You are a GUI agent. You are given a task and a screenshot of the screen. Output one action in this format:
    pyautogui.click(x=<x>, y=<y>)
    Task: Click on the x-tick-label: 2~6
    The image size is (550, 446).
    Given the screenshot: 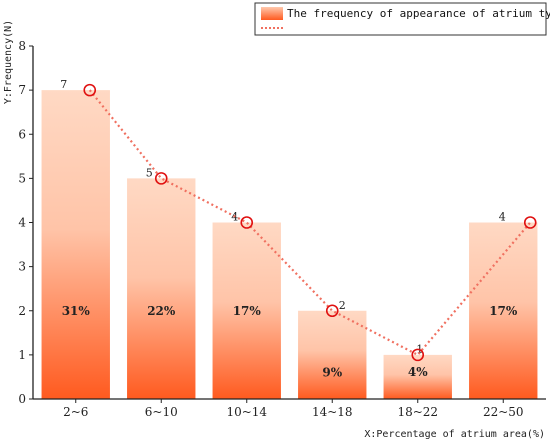 What is the action you would take?
    pyautogui.click(x=75, y=412)
    